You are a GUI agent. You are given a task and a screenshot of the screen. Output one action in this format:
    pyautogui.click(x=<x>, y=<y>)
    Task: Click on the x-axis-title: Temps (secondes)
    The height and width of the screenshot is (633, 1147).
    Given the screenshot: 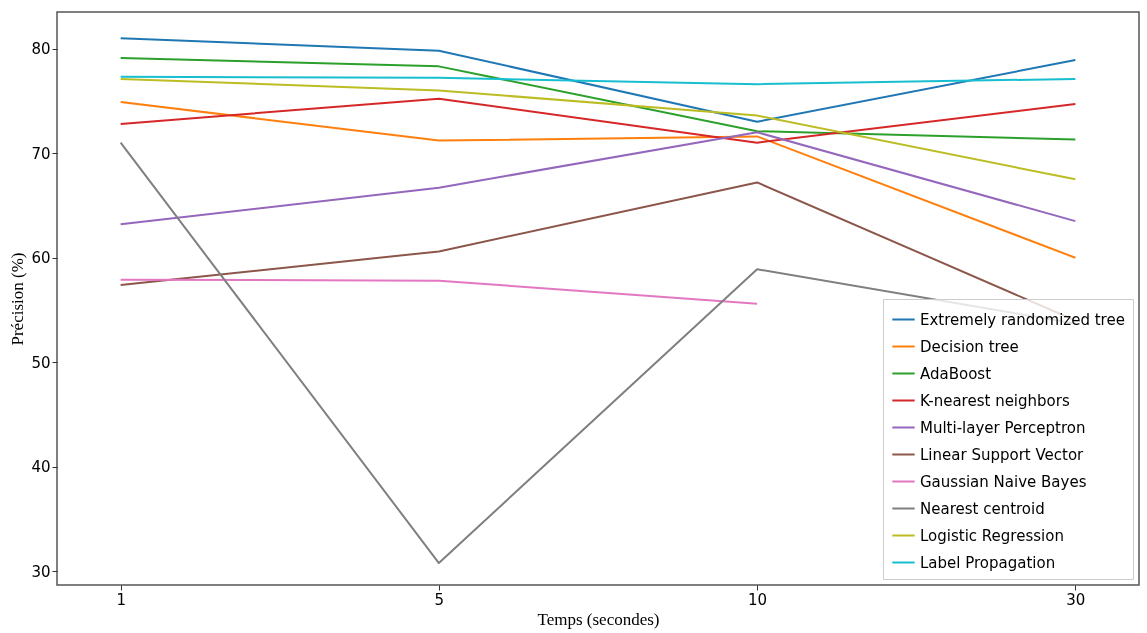 What is the action you would take?
    pyautogui.click(x=598, y=619)
    